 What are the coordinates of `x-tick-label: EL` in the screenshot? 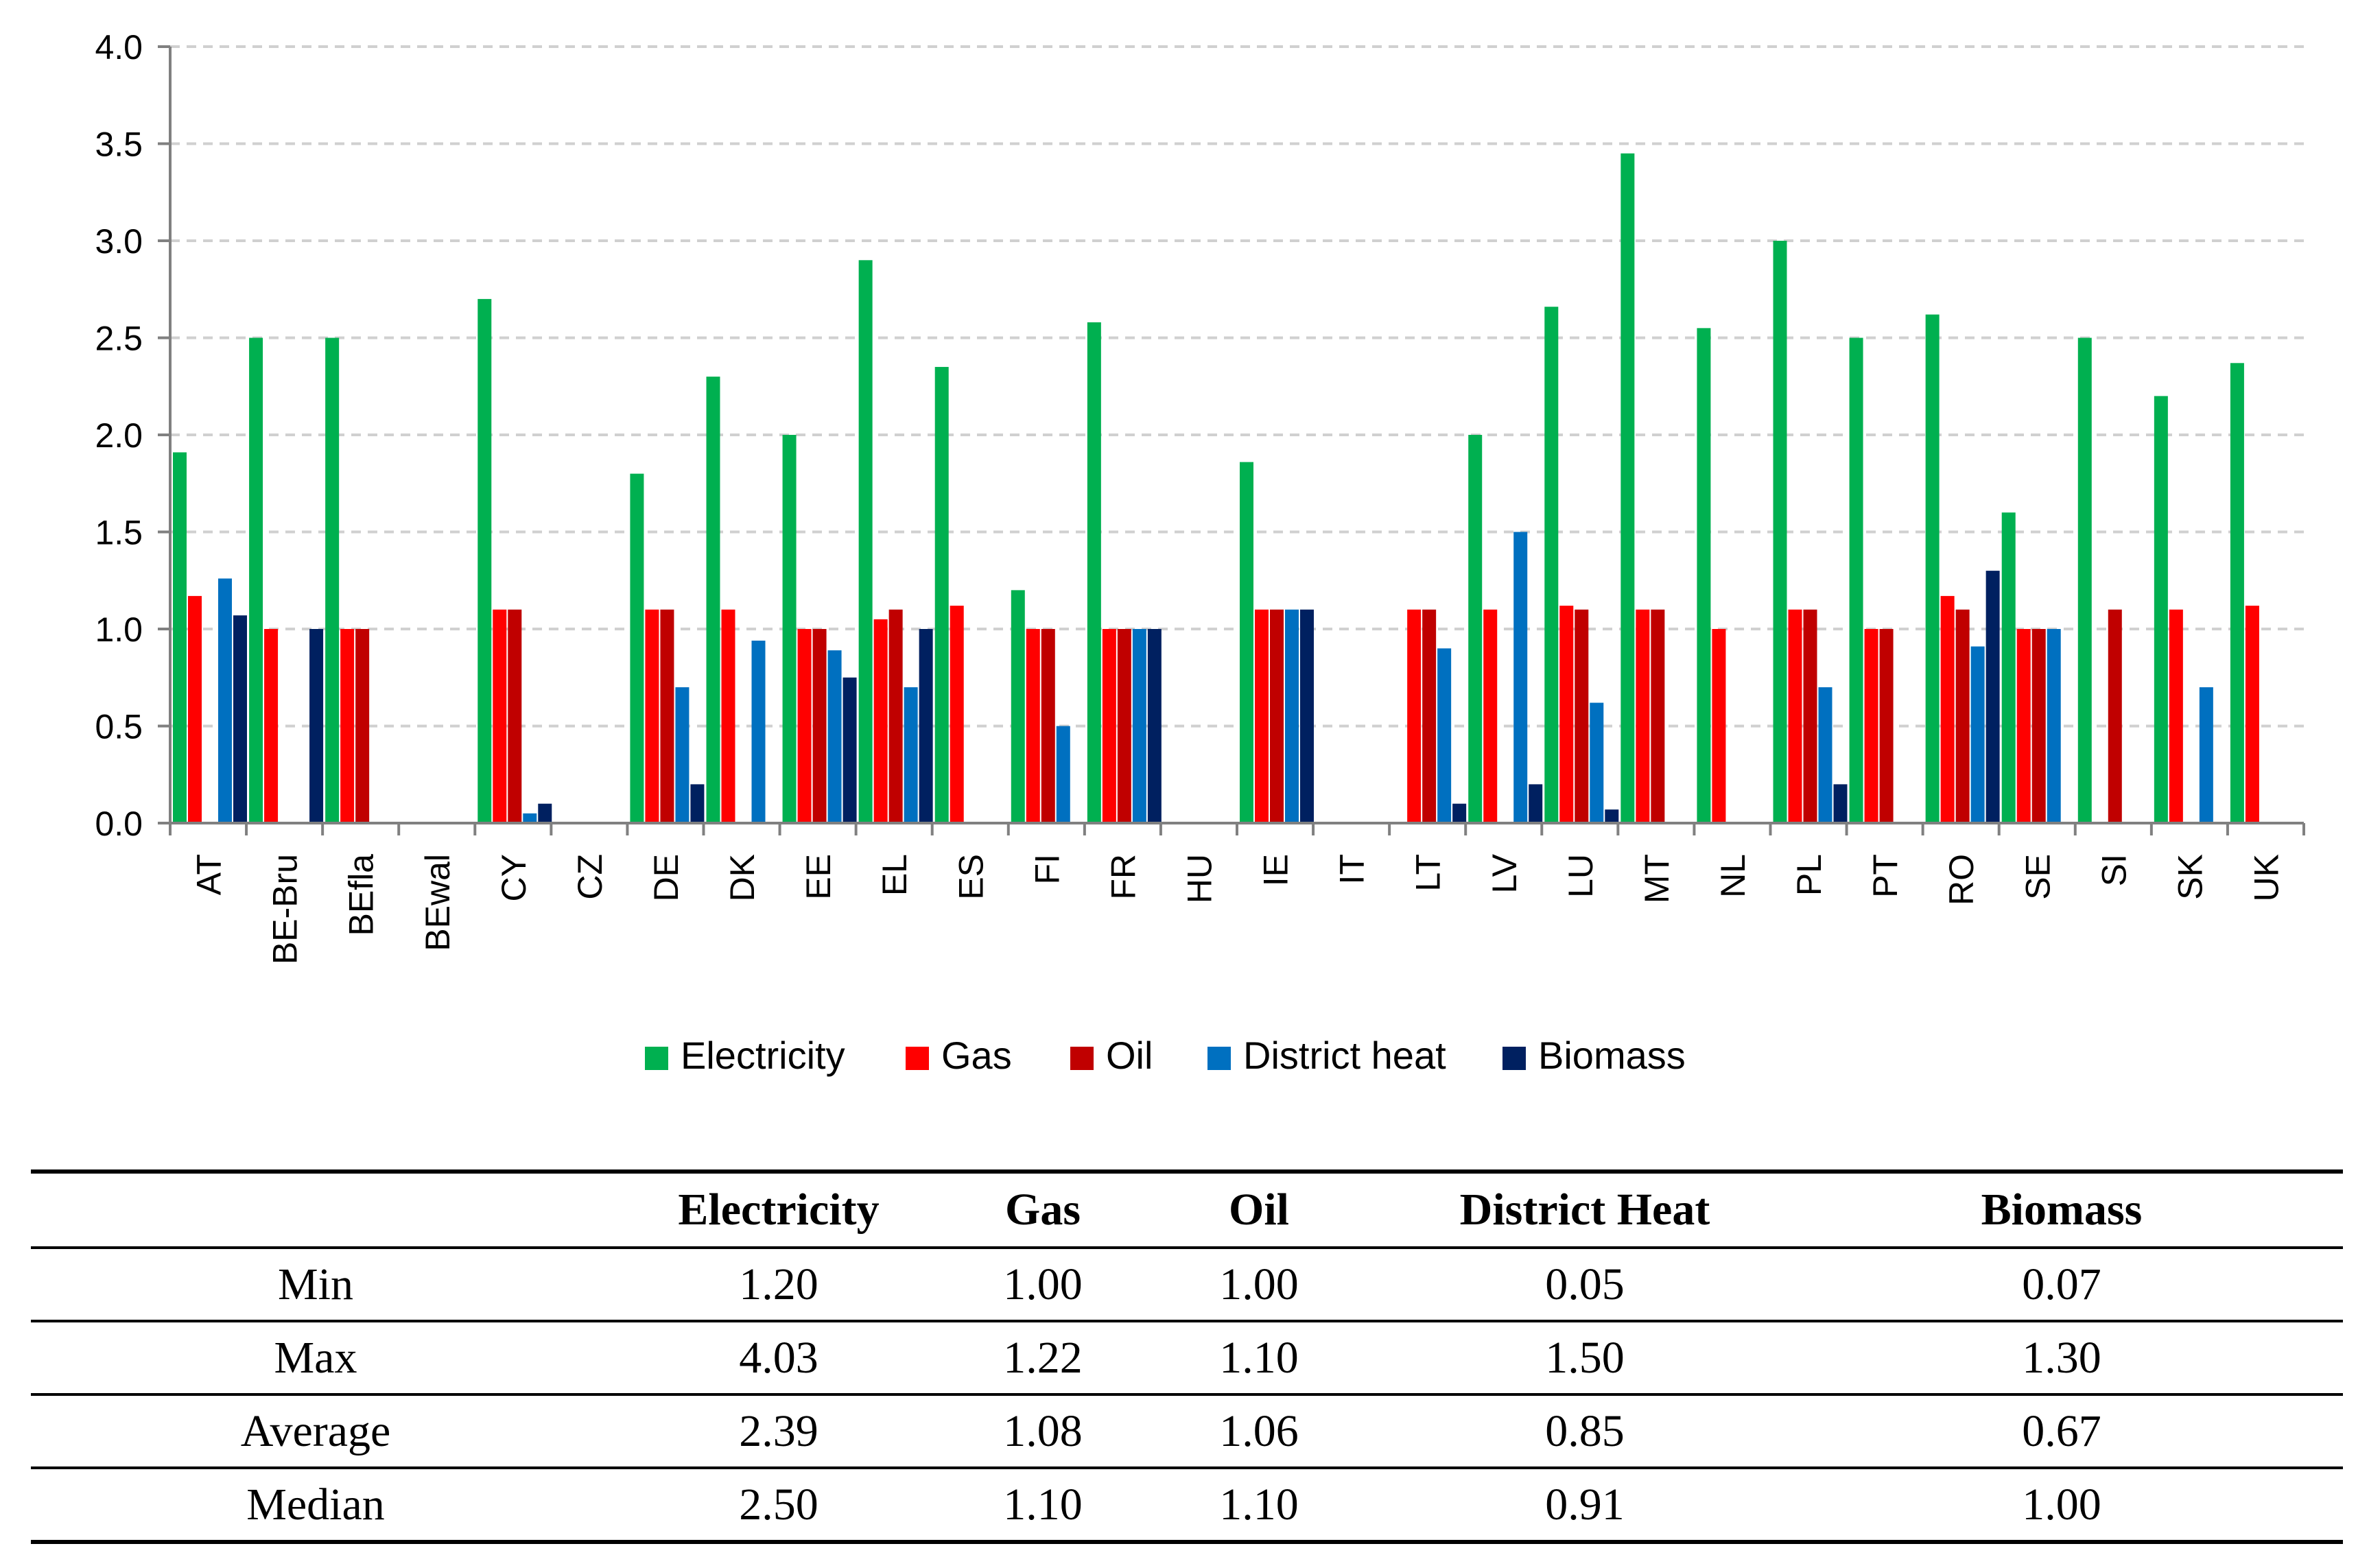 It's located at (894, 875).